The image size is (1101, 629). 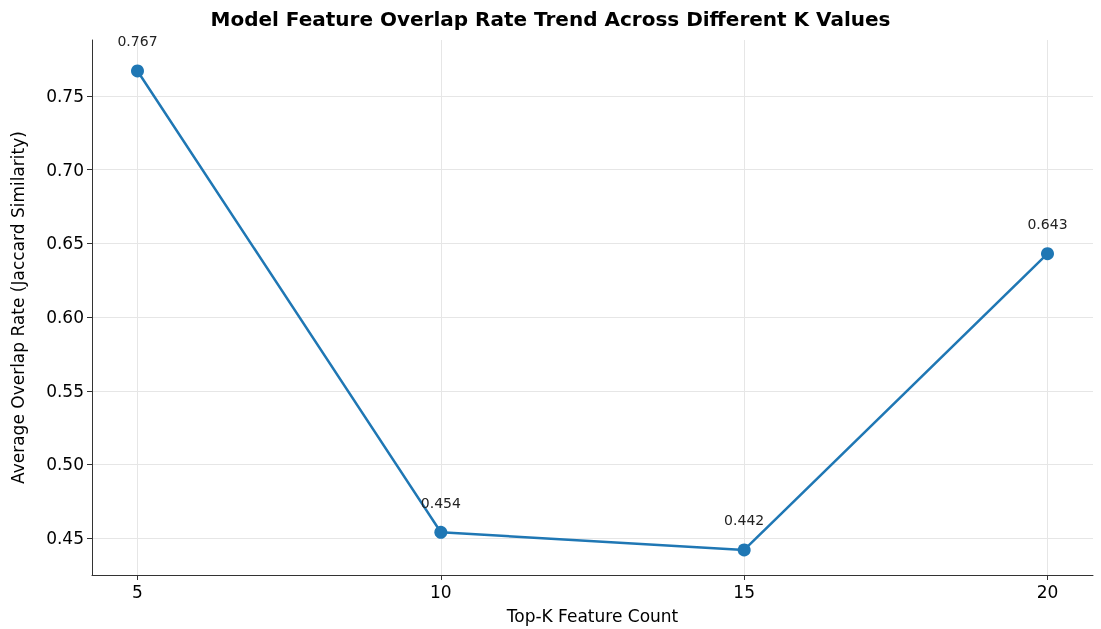 What do you see at coordinates (744, 591) in the screenshot?
I see `x-tick-label: 15` at bounding box center [744, 591].